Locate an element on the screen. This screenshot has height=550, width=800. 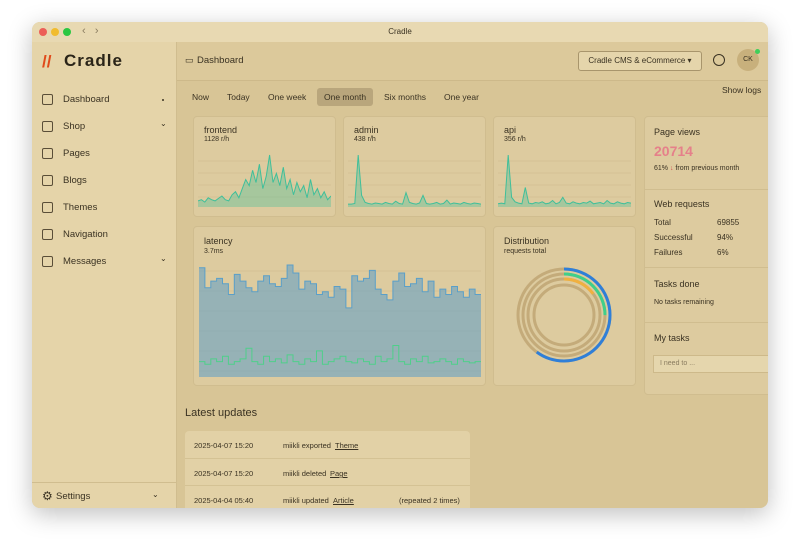
close is located at coordinates (43, 32).